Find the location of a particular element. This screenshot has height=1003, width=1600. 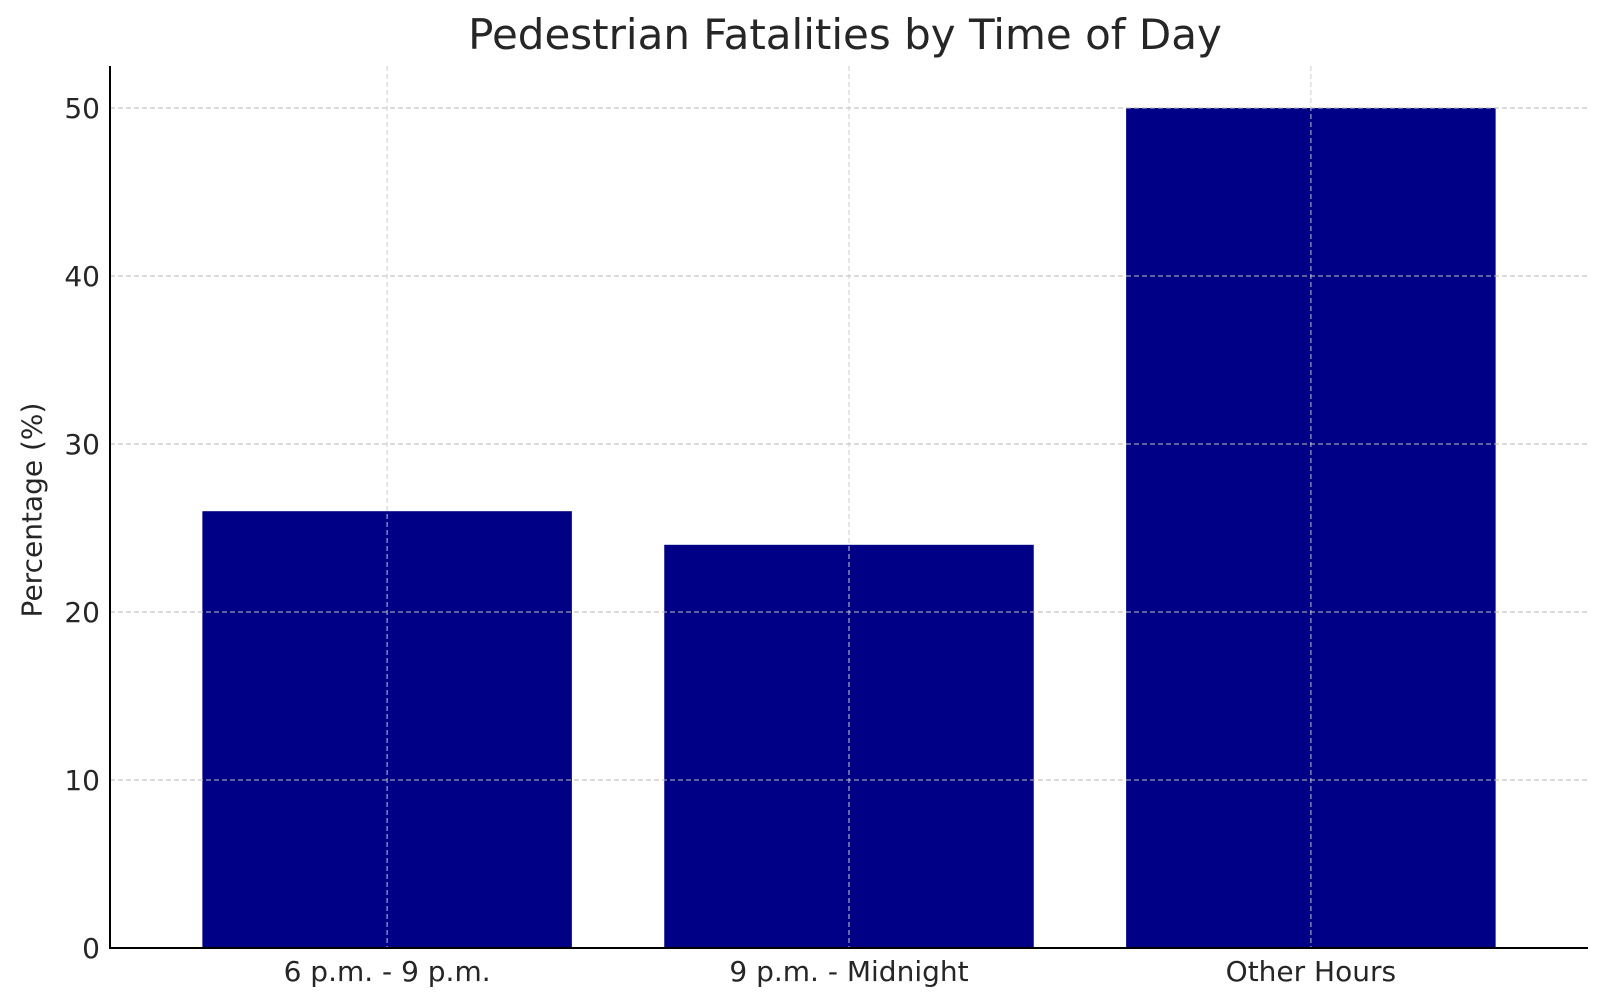

y-tick-label: 20 is located at coordinates (82, 612).